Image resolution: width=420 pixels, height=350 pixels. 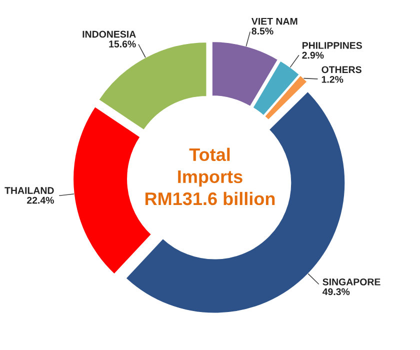 What do you see at coordinates (336, 292) in the screenshot?
I see `data-label: 49.3%` at bounding box center [336, 292].